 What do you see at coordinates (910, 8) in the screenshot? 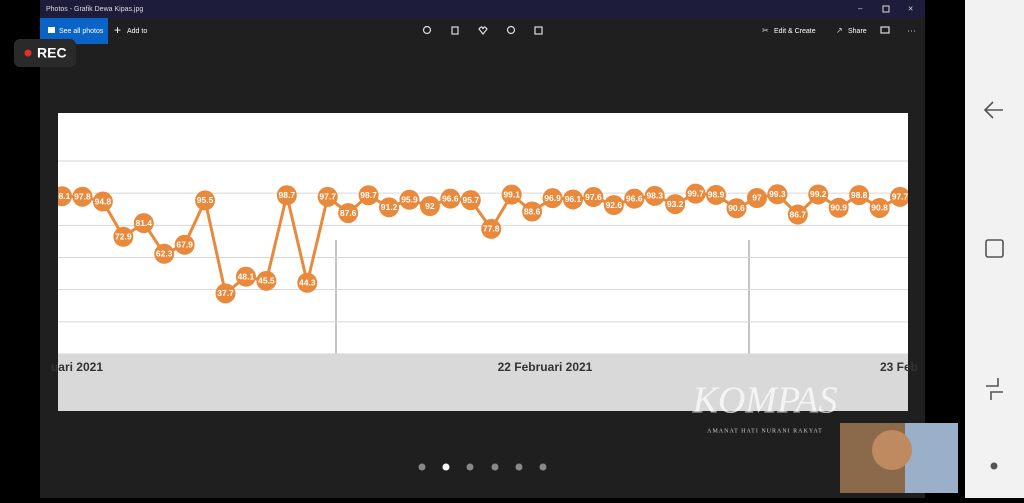
I see `close: ×` at bounding box center [910, 8].